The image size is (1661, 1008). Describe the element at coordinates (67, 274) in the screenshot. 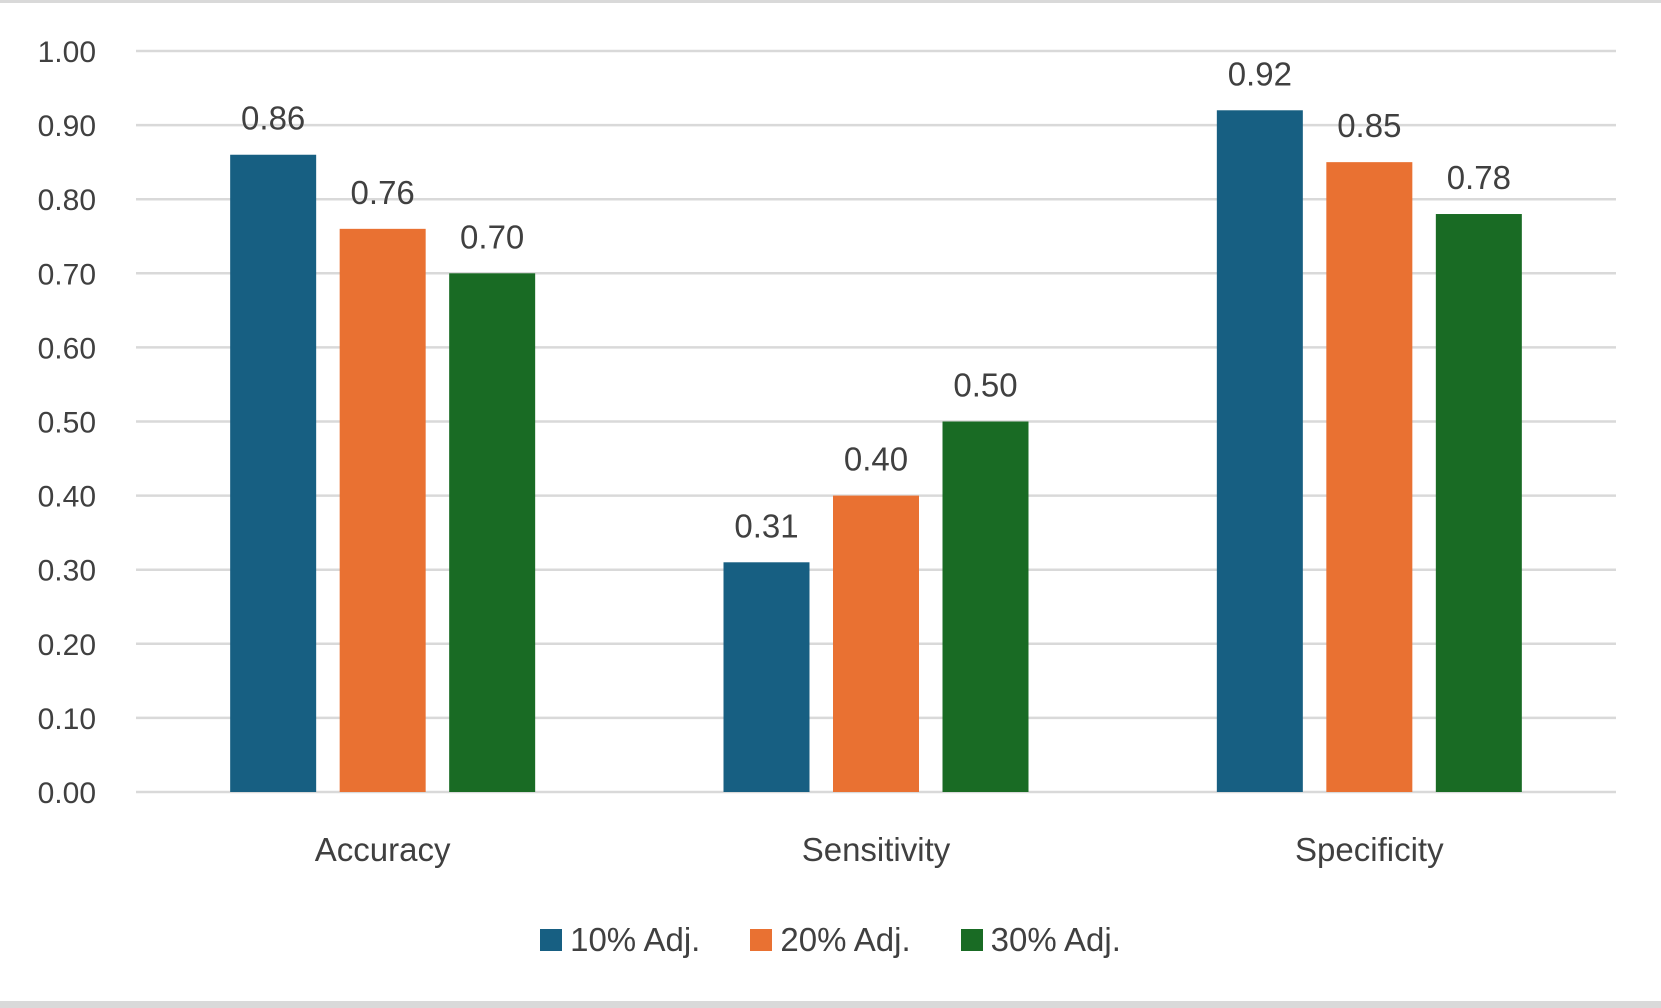

I see `y-tick-label: 0.70` at that location.